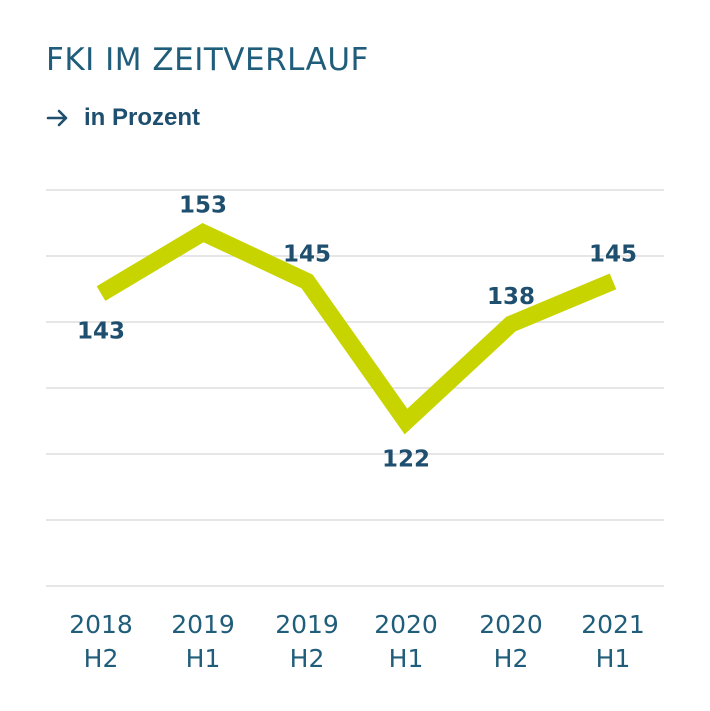  Describe the element at coordinates (101, 332) in the screenshot. I see `data-label: 143` at that location.